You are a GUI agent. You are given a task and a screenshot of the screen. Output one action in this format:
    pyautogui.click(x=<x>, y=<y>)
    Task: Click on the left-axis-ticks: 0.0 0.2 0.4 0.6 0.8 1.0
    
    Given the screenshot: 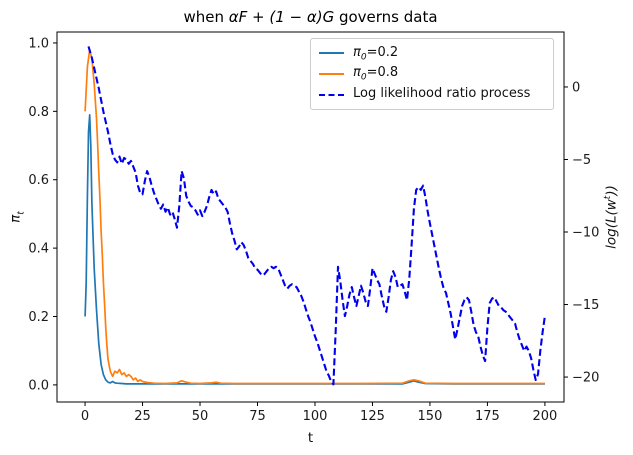 What is the action you would take?
    pyautogui.click(x=42, y=214)
    